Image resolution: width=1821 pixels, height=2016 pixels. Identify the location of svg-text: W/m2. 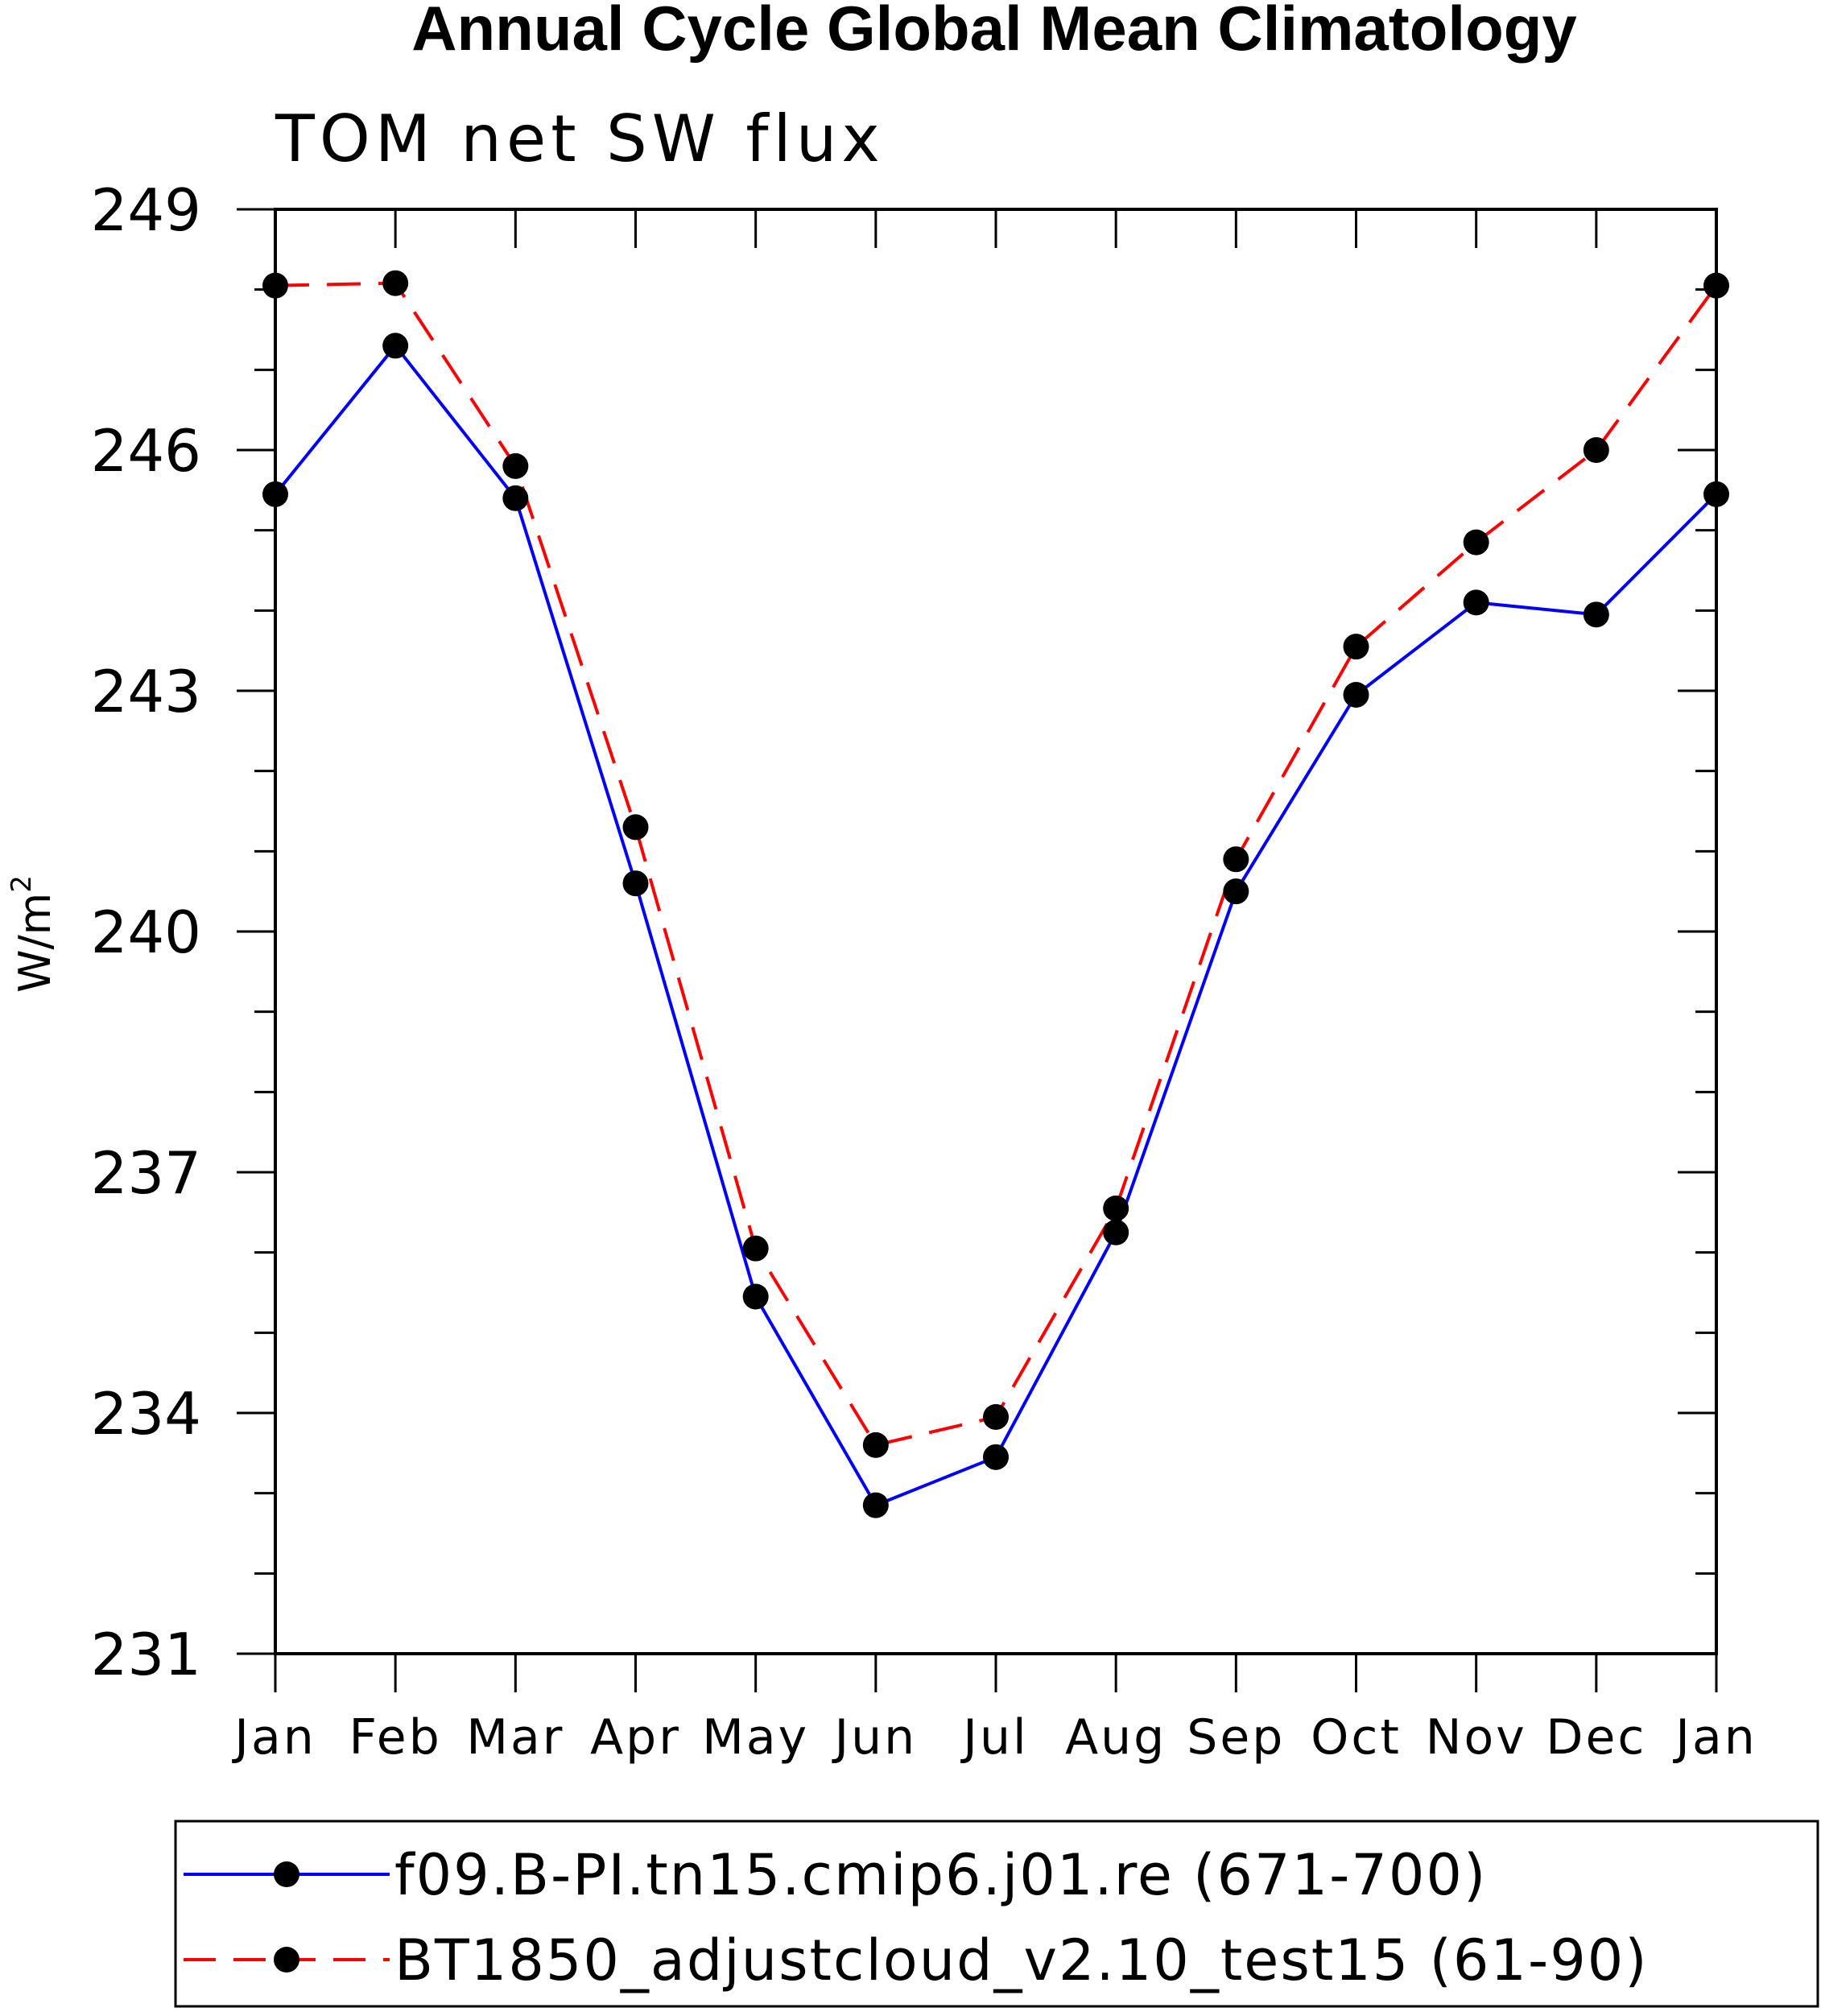
(33, 934).